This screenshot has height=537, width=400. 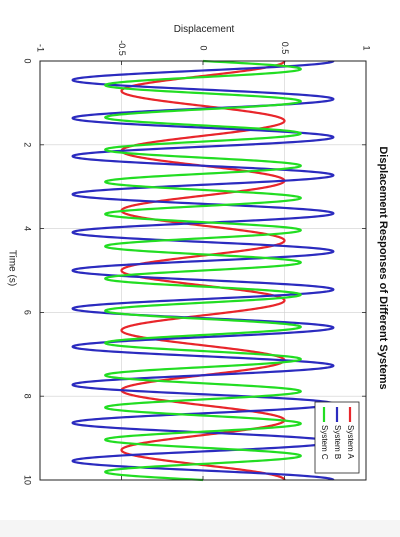 I want to click on x-tick-label: 6, so click(x=28, y=312).